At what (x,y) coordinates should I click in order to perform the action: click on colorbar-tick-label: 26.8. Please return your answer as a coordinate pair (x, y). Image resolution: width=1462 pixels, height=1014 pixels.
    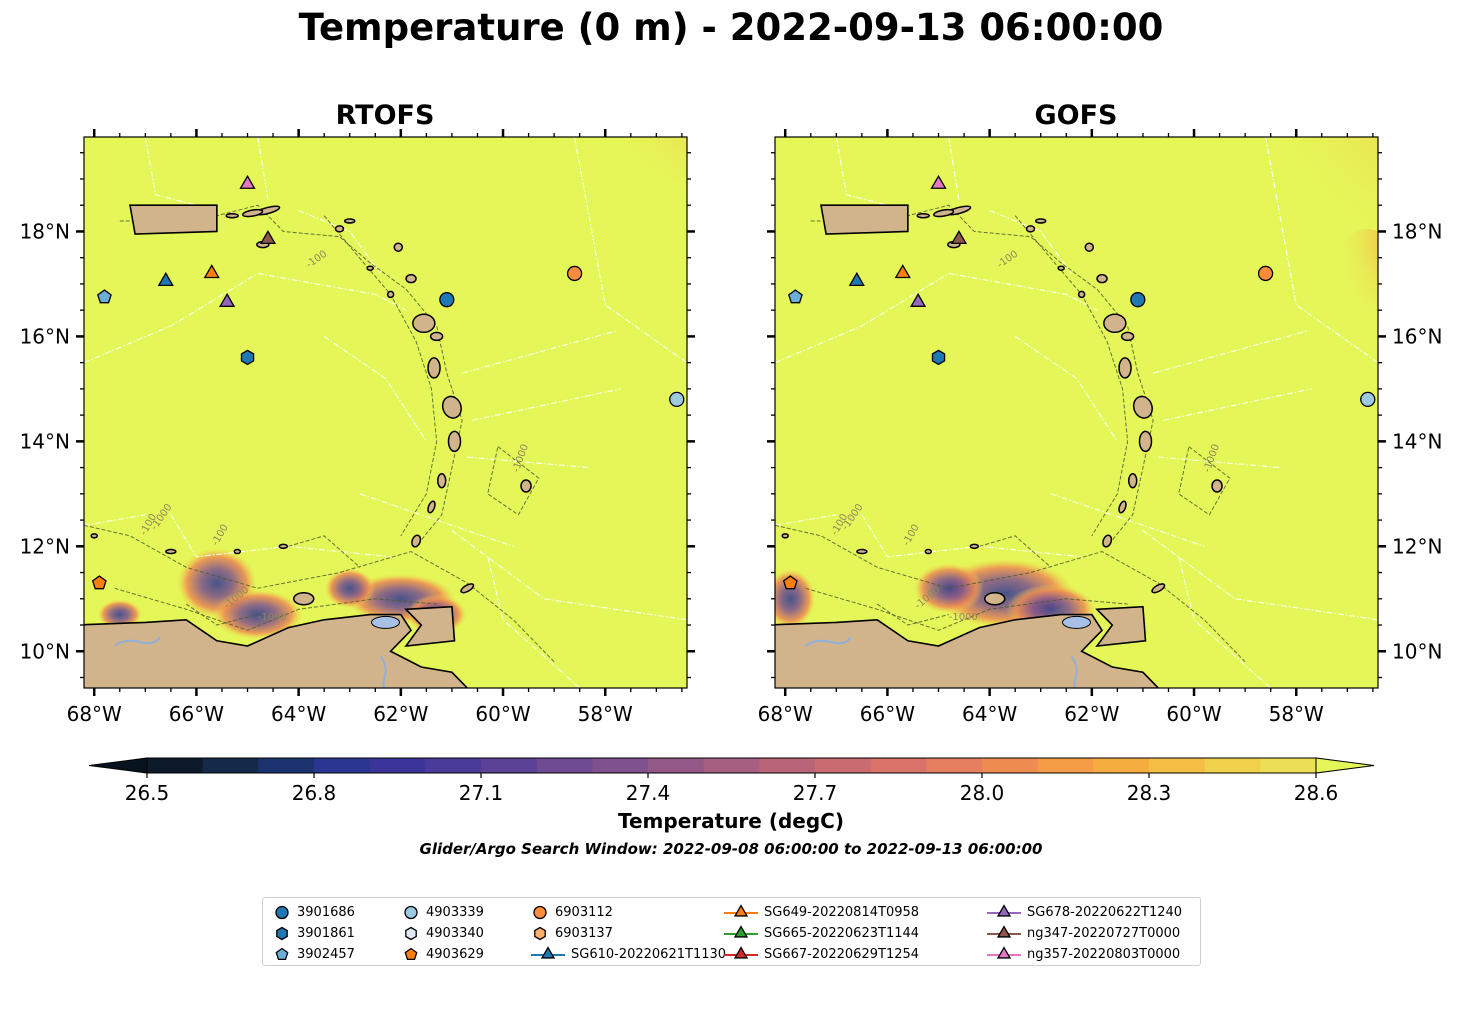
    Looking at the image, I should click on (314, 793).